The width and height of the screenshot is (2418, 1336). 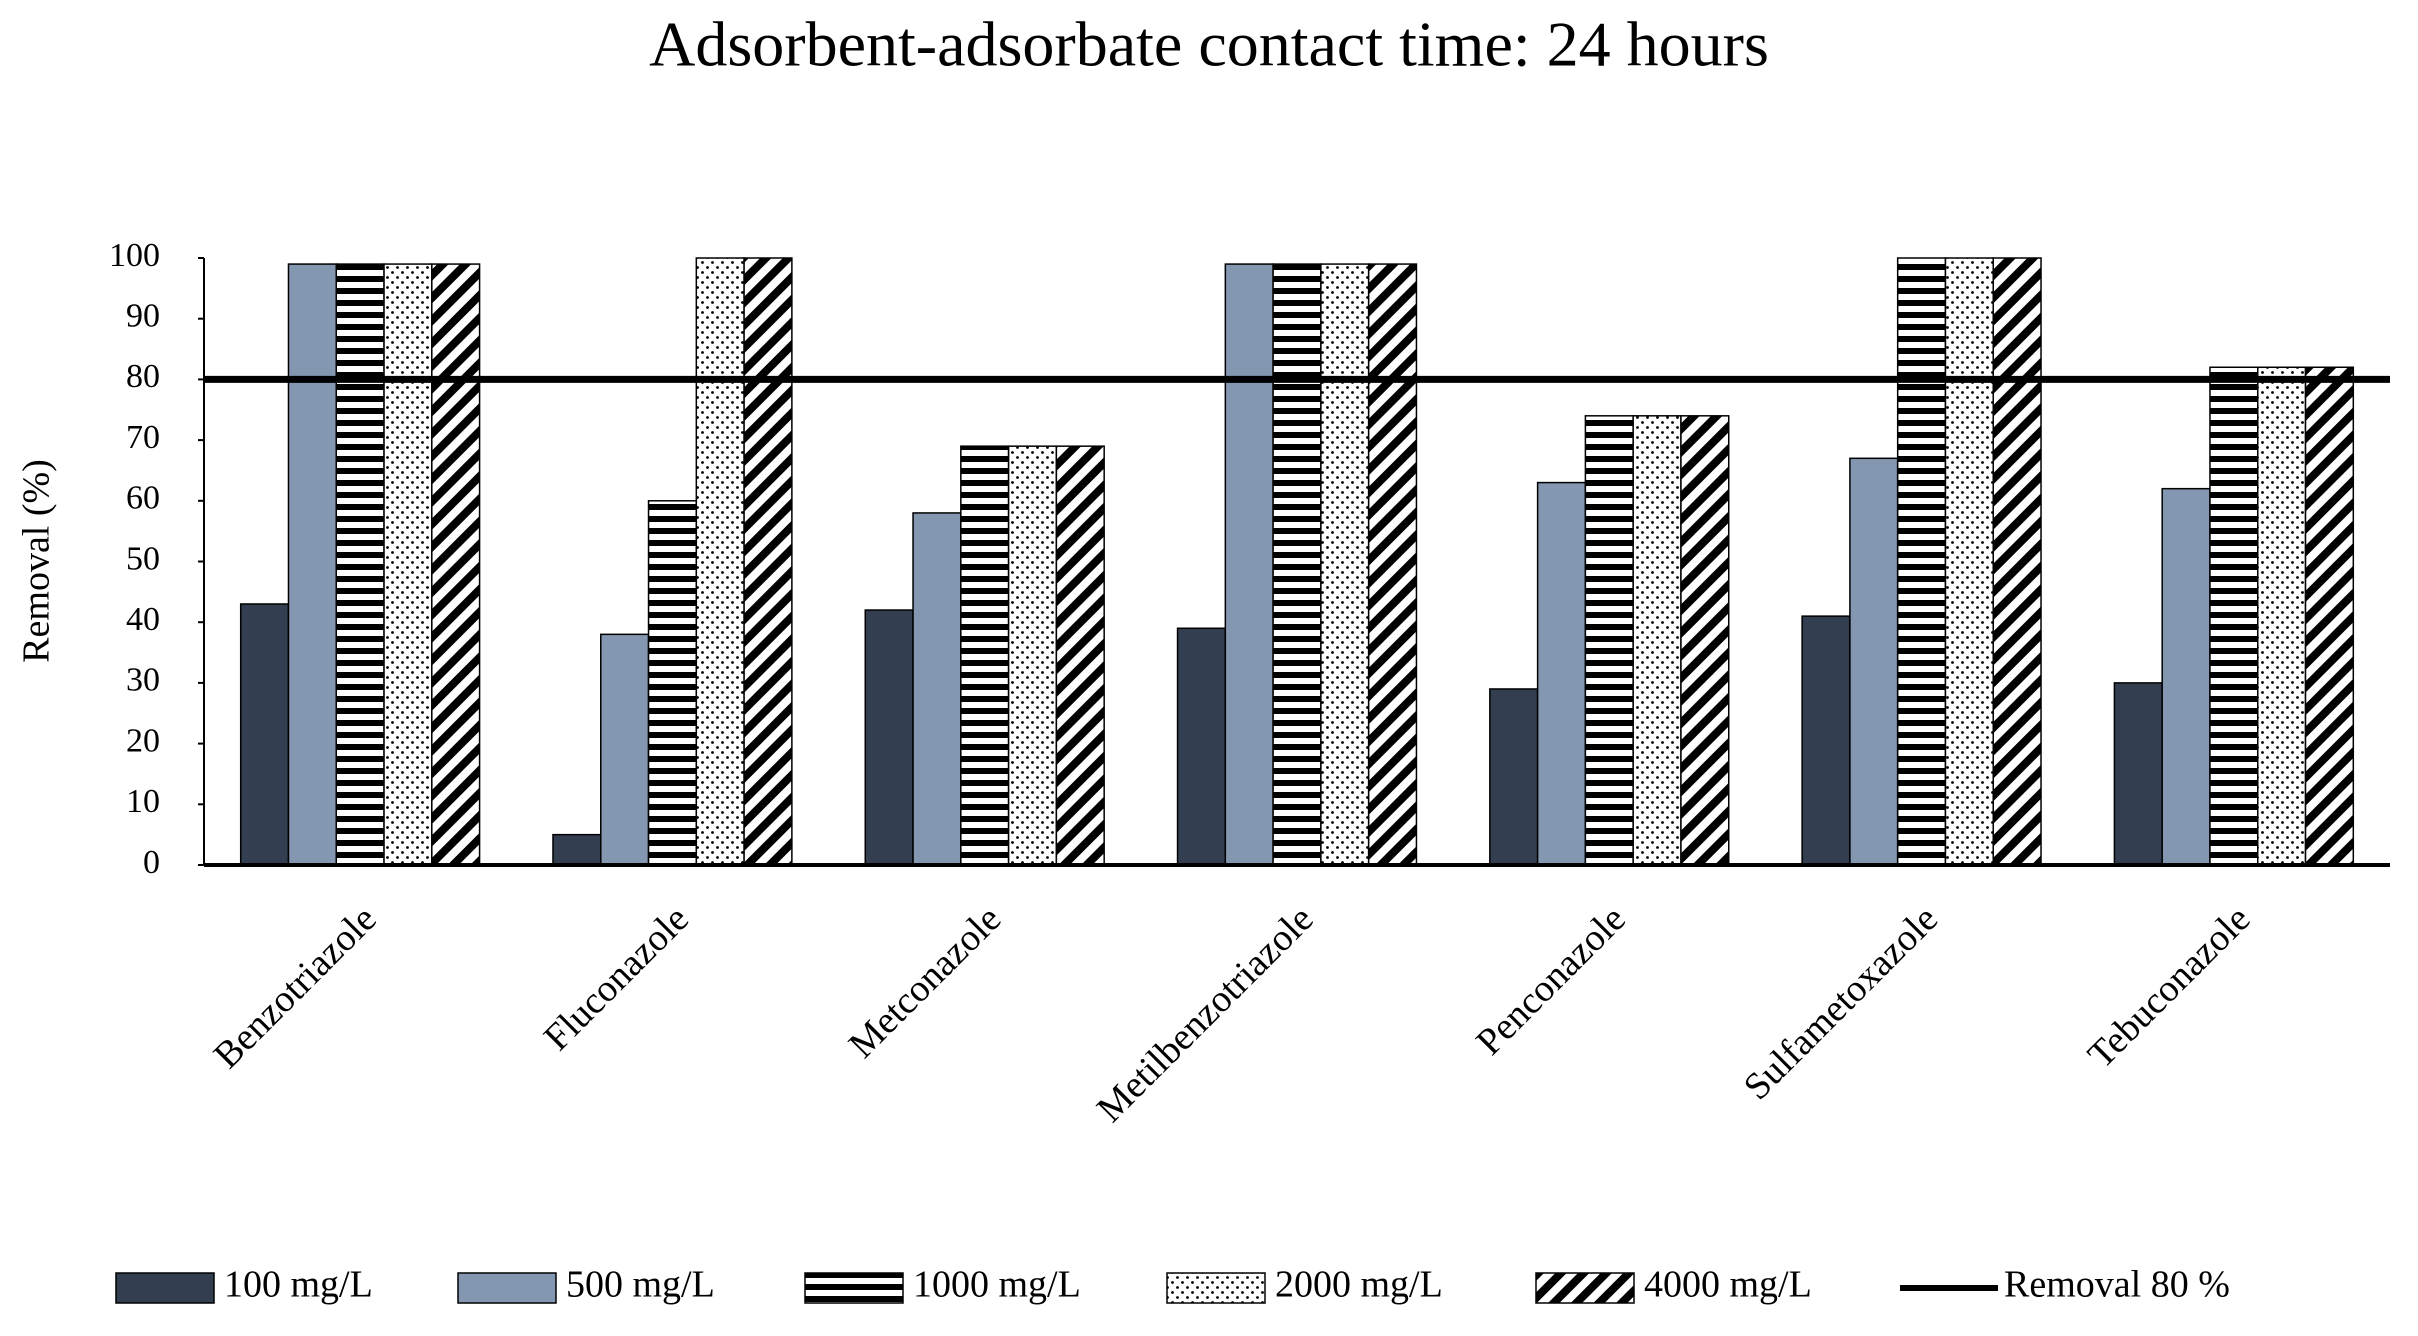 I want to click on y-tick-label: 90, so click(x=143, y=315).